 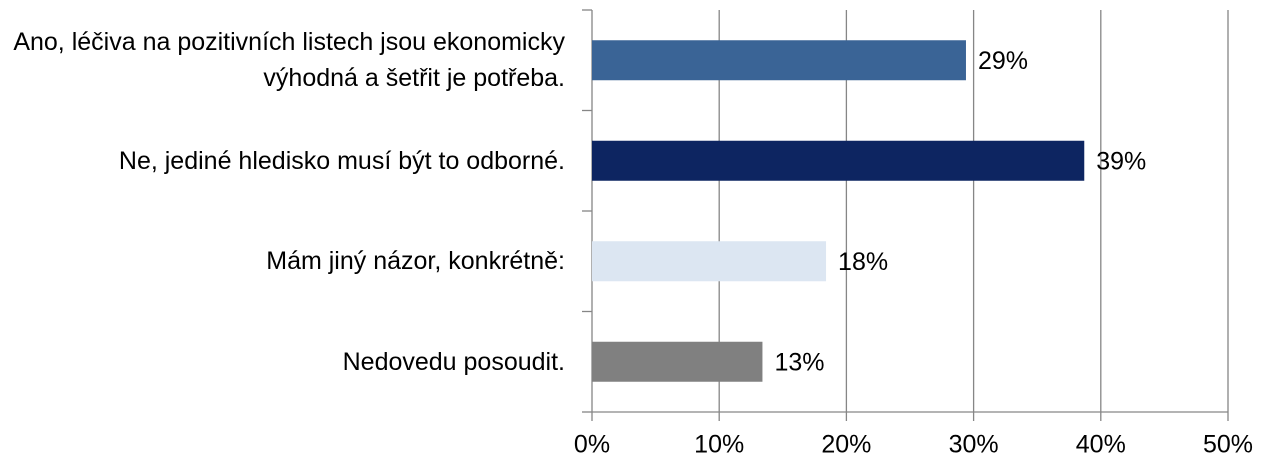 I want to click on value-label: 29%, so click(x=1003, y=61).